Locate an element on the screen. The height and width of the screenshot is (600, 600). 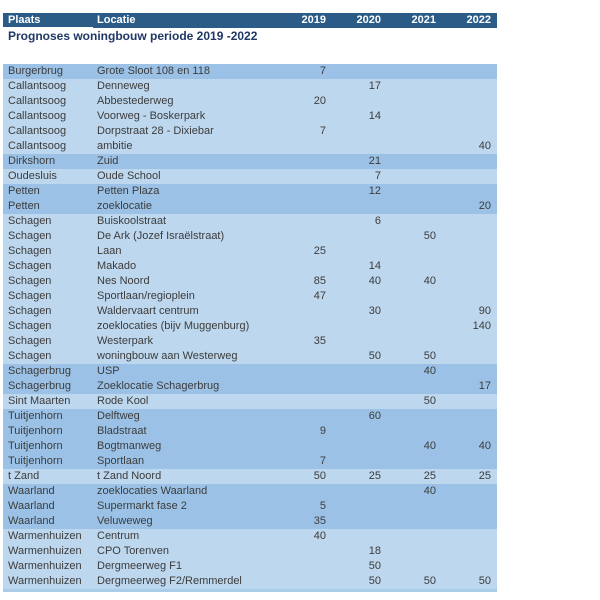
cell-locatie: Zuid is located at coordinates (108, 161).